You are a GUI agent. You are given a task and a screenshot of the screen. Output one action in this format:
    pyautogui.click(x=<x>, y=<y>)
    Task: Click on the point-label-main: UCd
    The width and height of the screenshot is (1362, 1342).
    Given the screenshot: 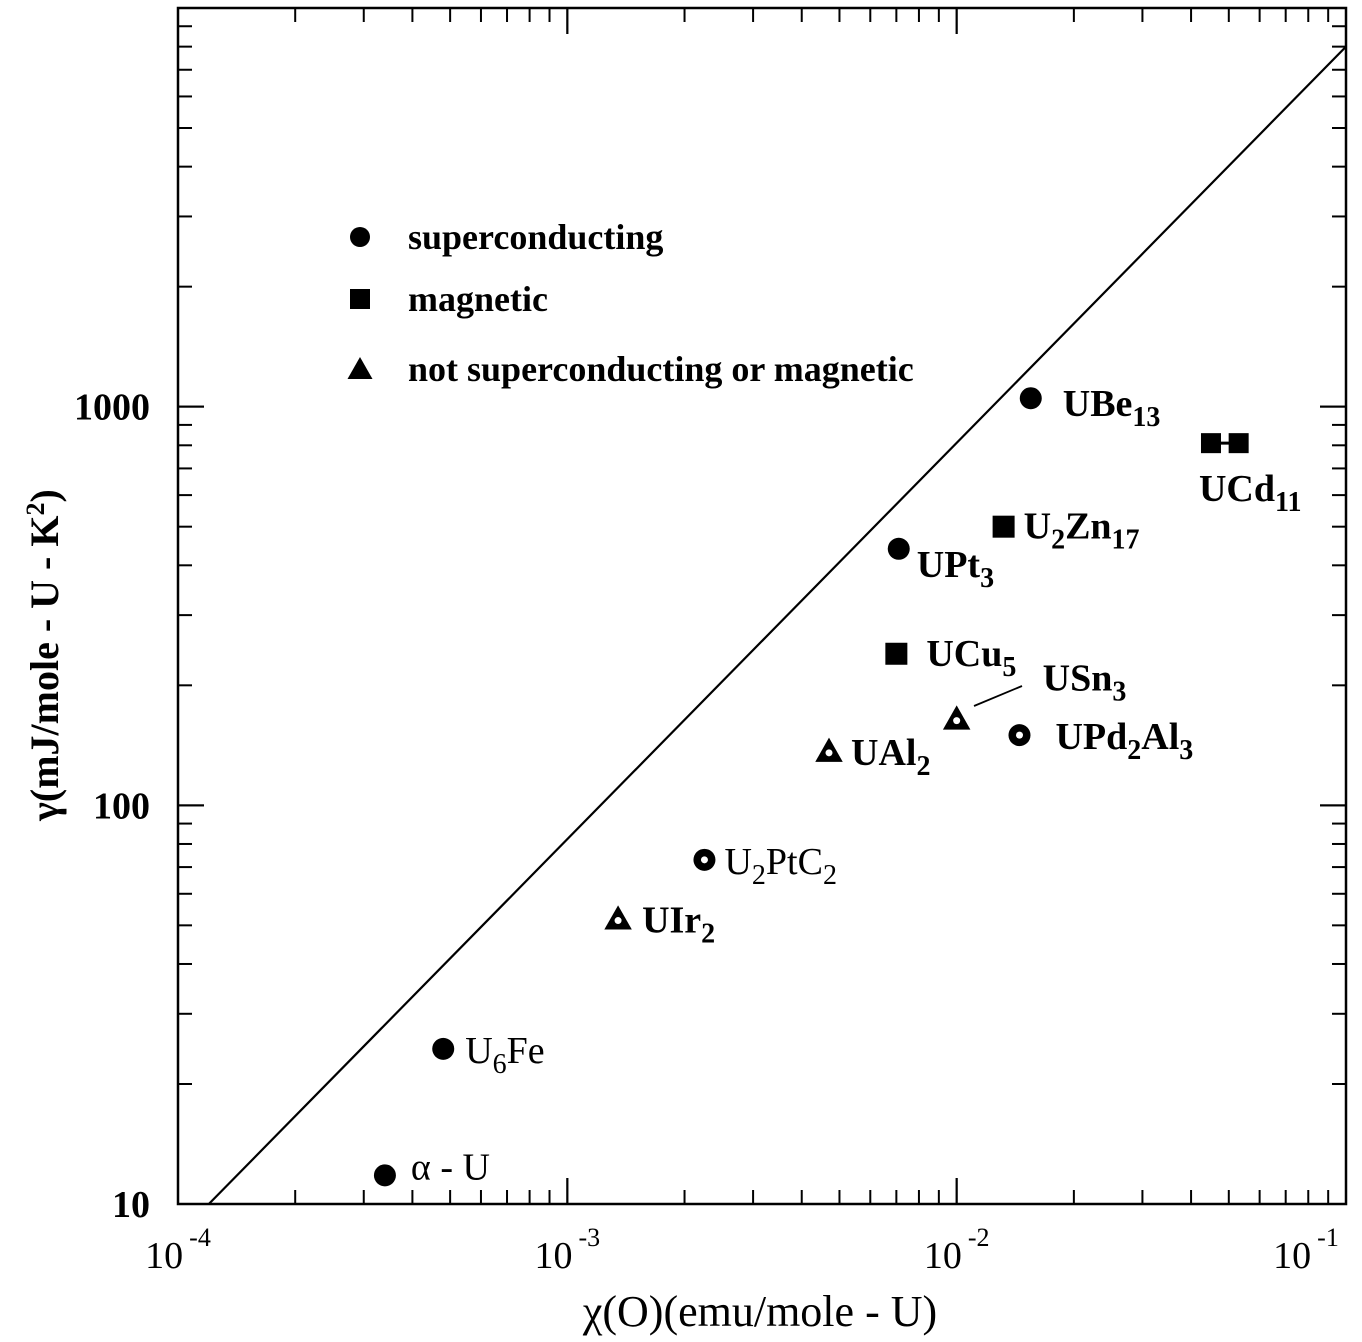 What is the action you would take?
    pyautogui.click(x=1237, y=489)
    